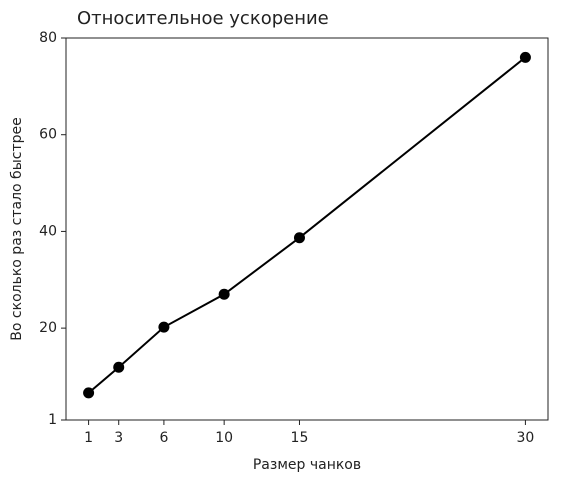 This screenshot has width=577, height=489. I want to click on x-tick-label: 10, so click(224, 438).